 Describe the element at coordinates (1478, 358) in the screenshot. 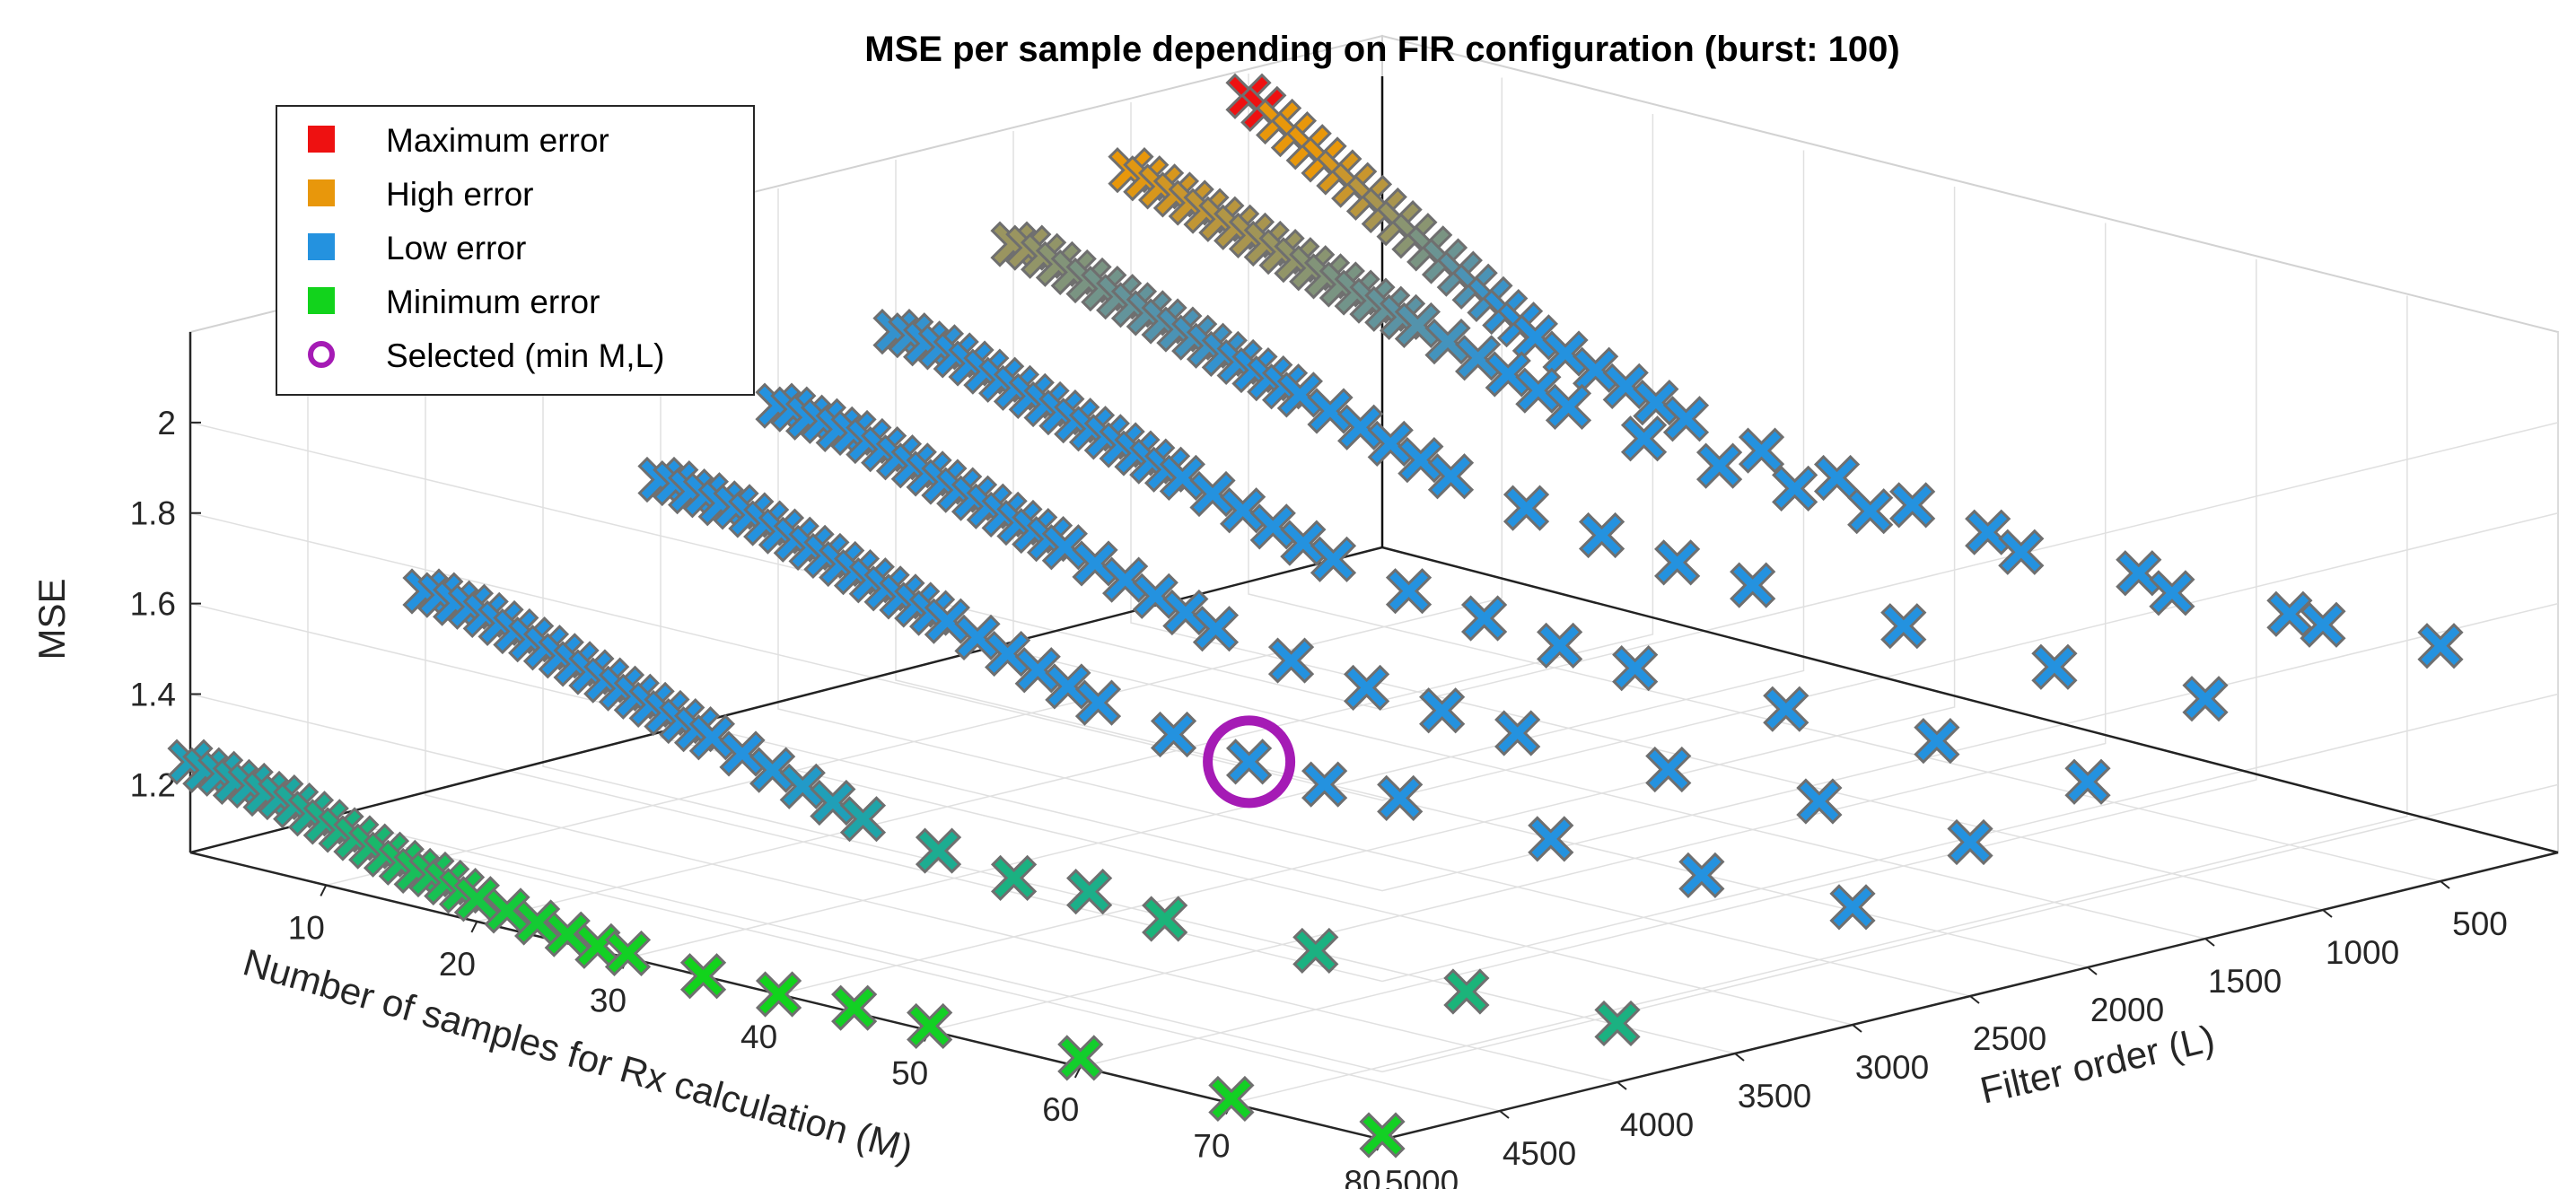

I see `data-point-L1000-M24` at that location.